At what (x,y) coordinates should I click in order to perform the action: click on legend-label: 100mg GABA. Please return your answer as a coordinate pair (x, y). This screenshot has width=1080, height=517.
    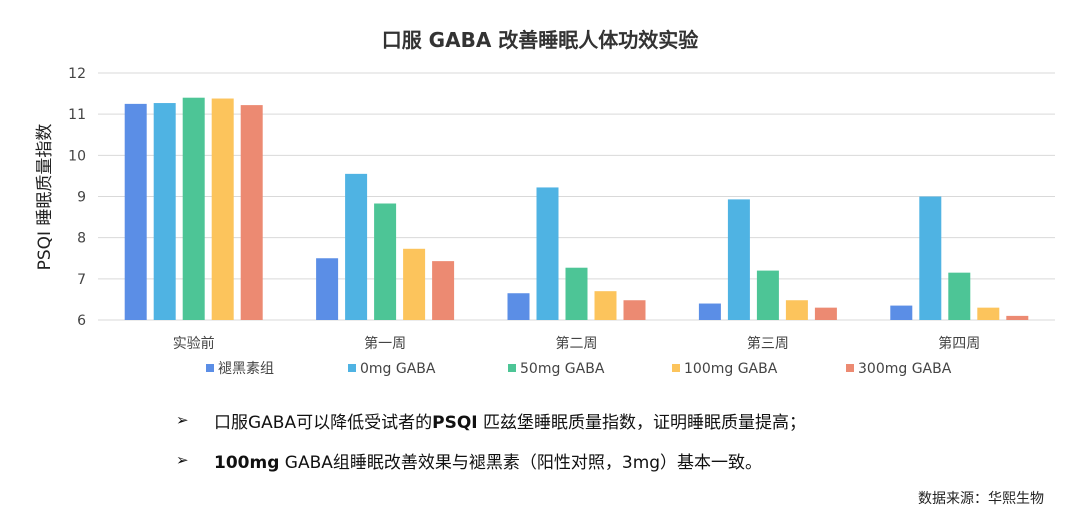
    Looking at the image, I should click on (731, 369).